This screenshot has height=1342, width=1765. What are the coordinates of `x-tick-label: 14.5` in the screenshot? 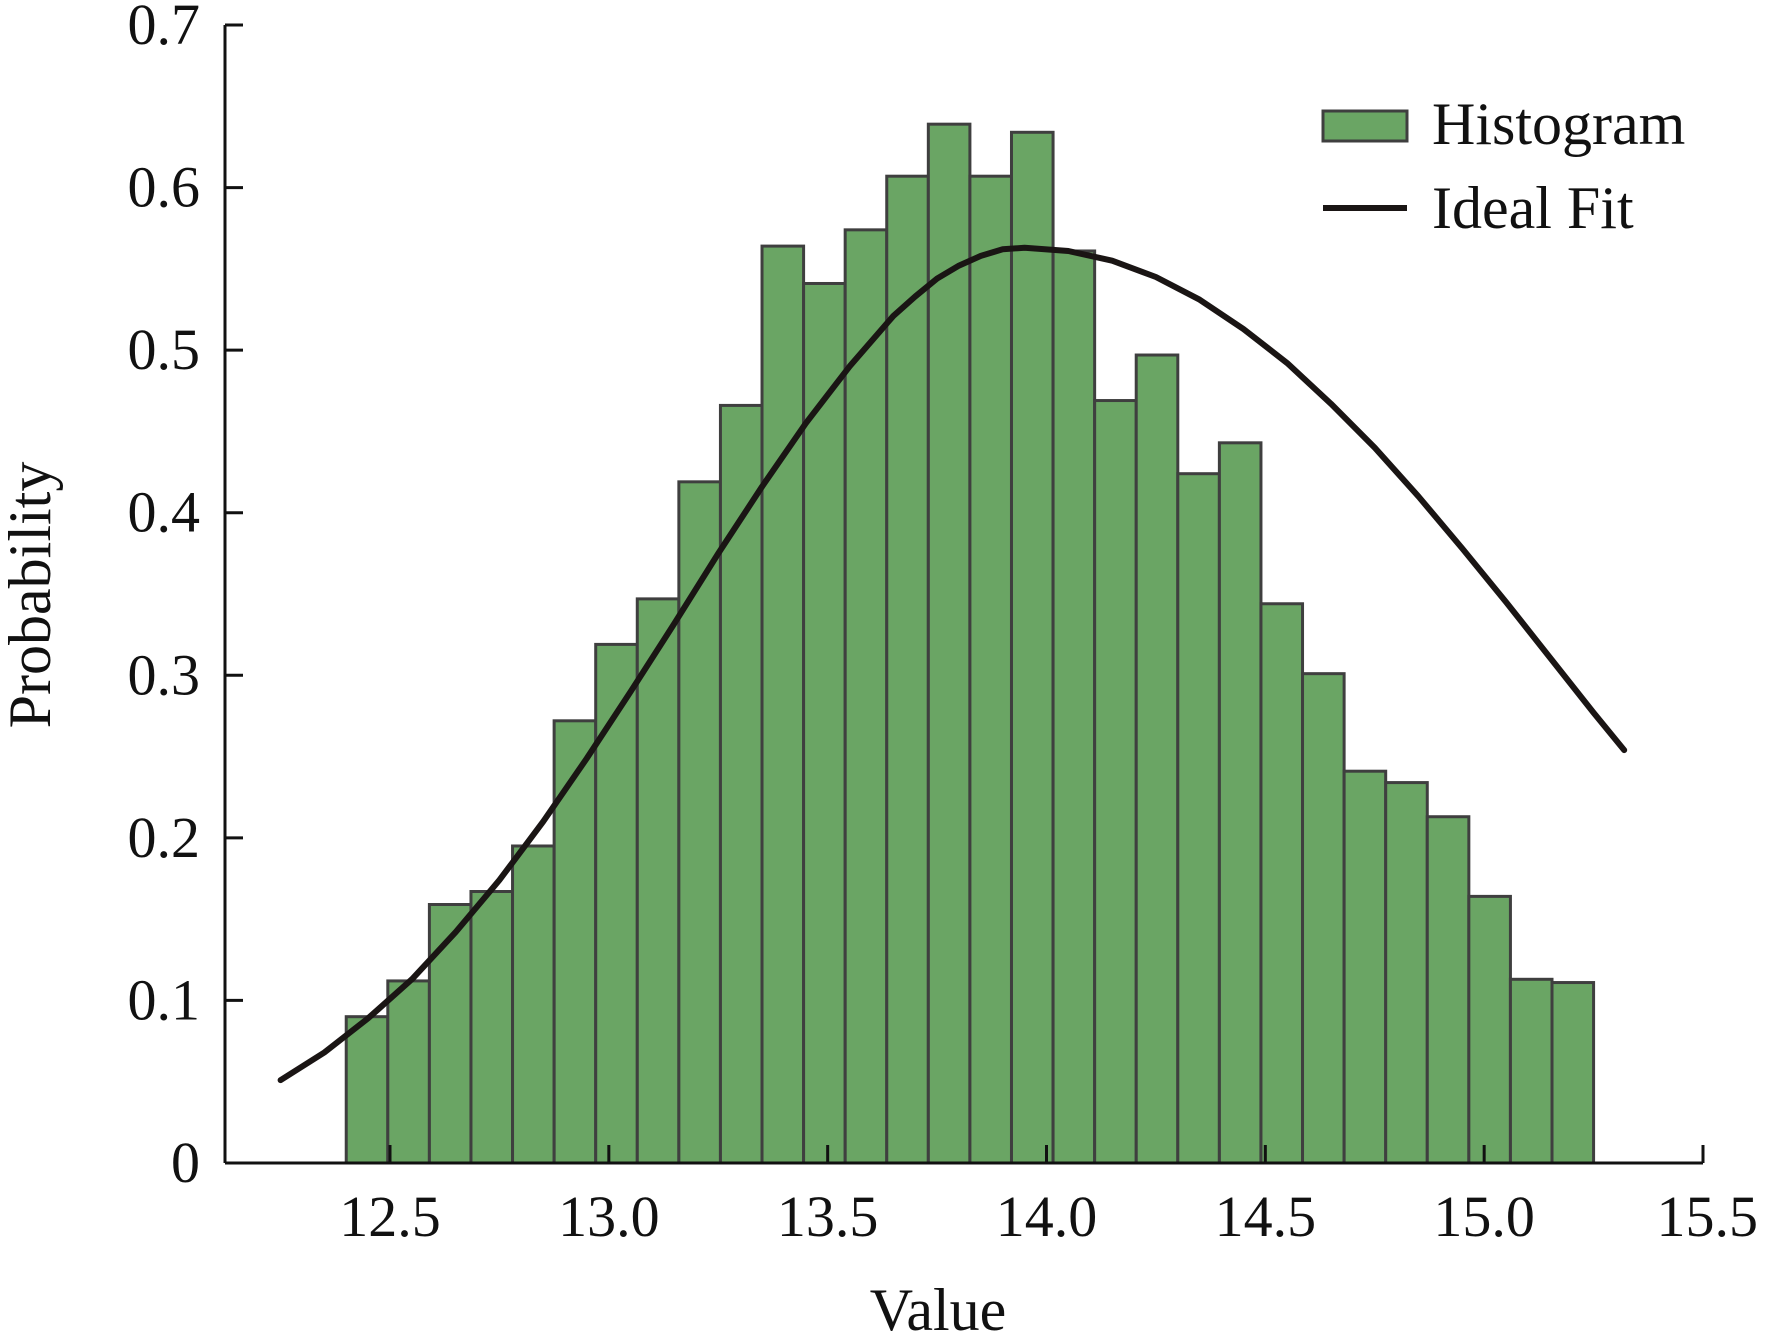 It's located at (1266, 1216).